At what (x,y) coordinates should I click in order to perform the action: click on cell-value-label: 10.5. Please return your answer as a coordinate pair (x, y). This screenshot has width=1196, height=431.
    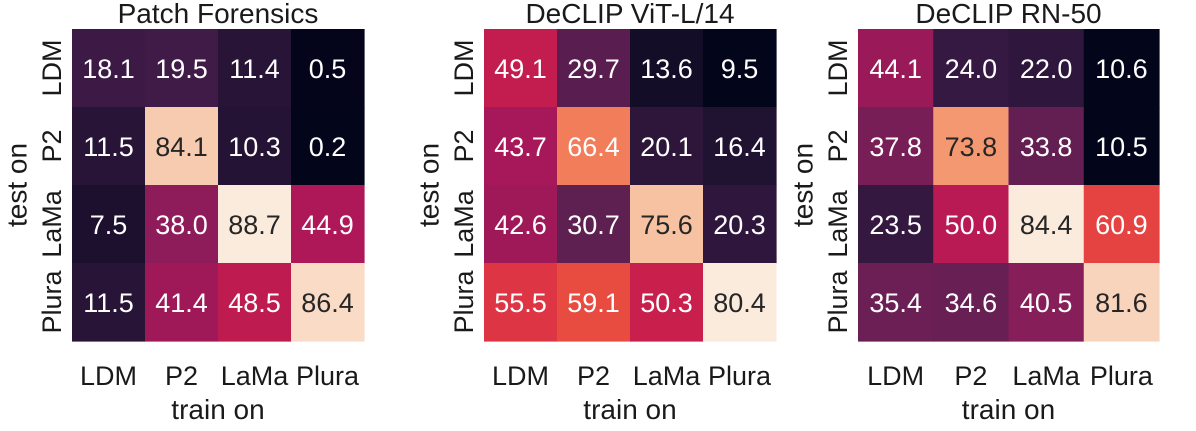
    Looking at the image, I should click on (1121, 147).